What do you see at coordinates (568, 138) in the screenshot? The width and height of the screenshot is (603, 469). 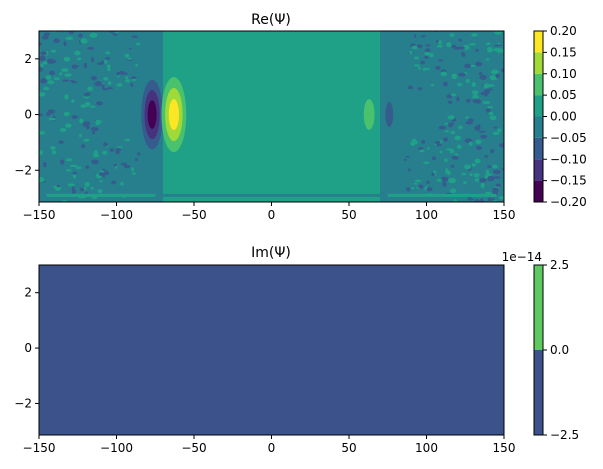 I see `re-psi-colorbar-tick-label: −0.05` at bounding box center [568, 138].